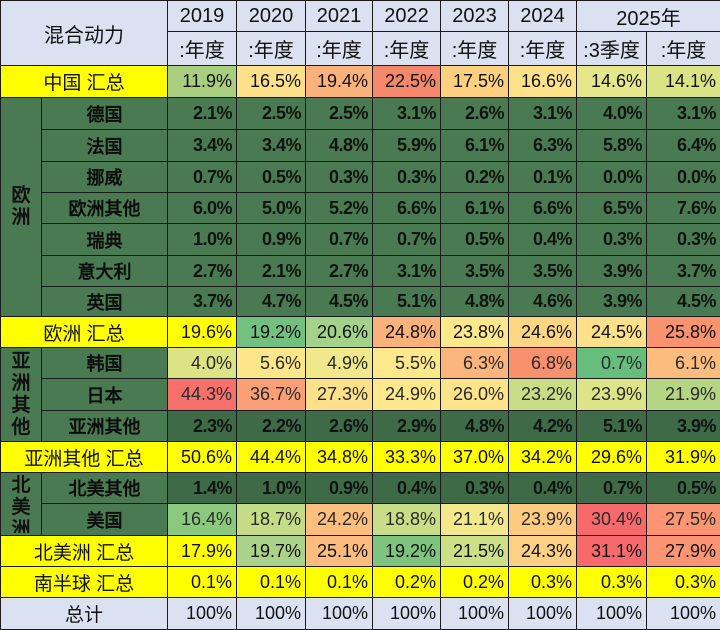 This screenshot has width=720, height=630. I want to click on value-cell: 19.6%, so click(202, 332).